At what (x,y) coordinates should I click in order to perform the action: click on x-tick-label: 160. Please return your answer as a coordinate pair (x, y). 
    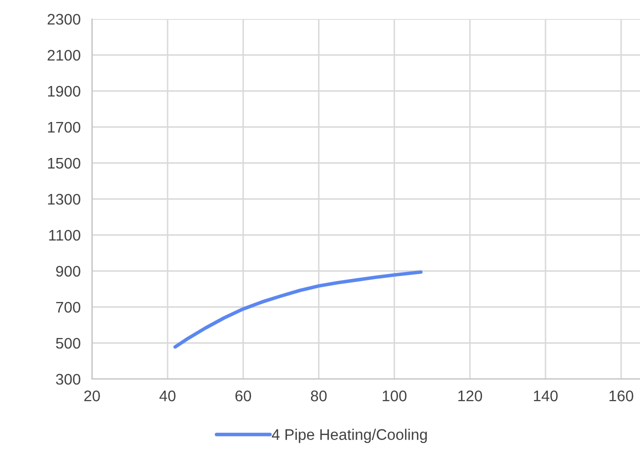
    Looking at the image, I should click on (622, 396).